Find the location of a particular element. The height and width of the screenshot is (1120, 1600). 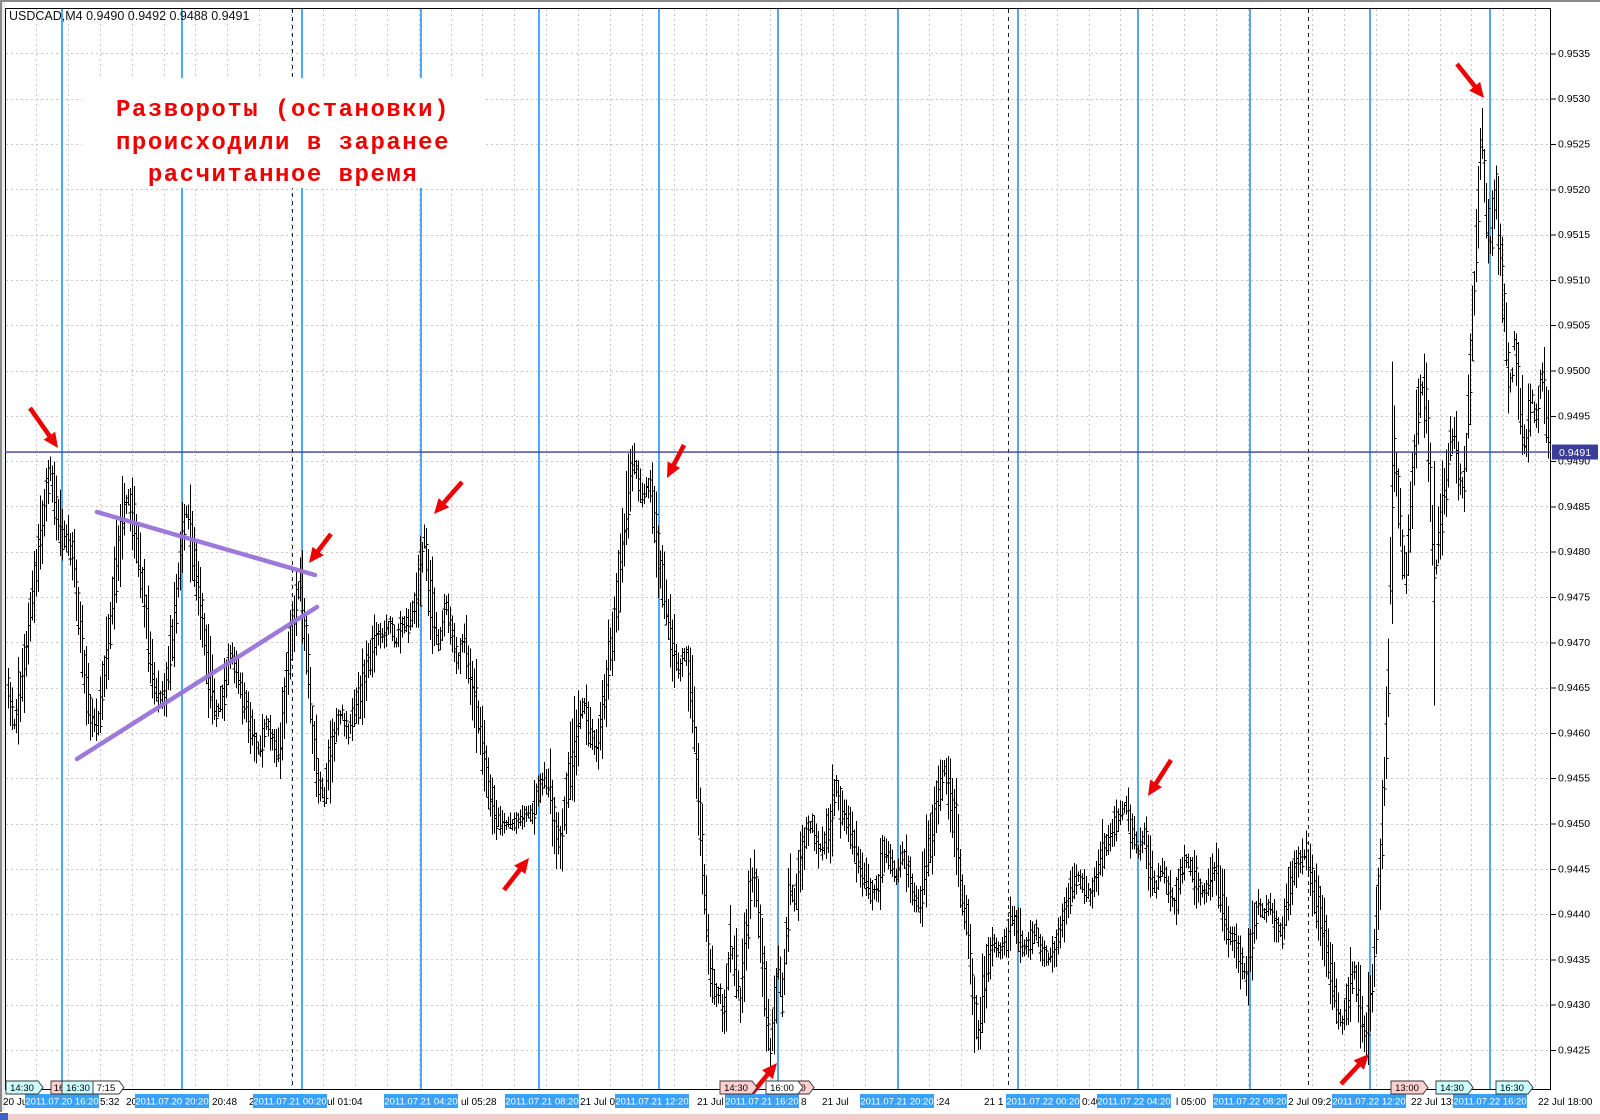

time-label: 5:32 is located at coordinates (110, 1102).